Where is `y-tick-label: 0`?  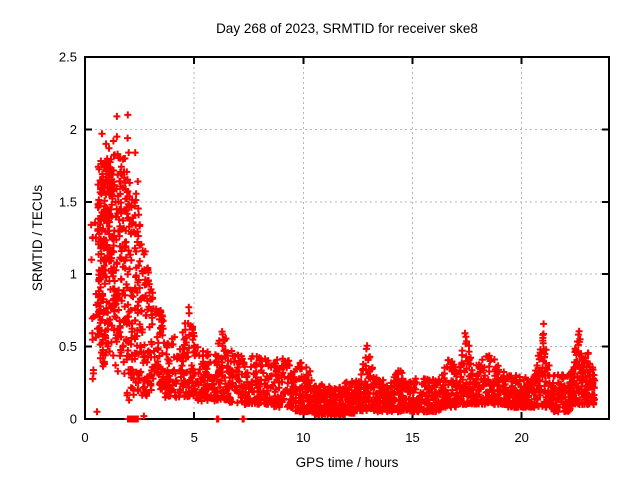 y-tick-label: 0 is located at coordinates (73, 419).